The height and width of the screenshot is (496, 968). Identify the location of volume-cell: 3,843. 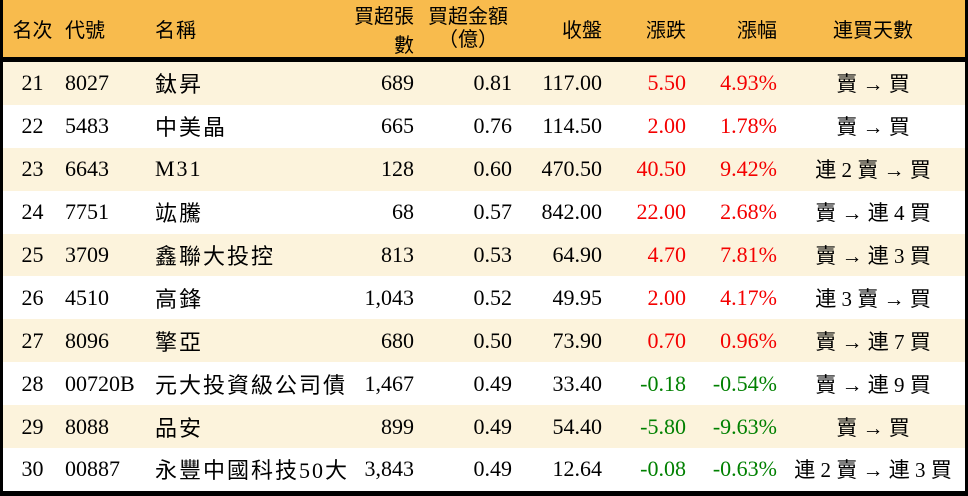
(389, 469).